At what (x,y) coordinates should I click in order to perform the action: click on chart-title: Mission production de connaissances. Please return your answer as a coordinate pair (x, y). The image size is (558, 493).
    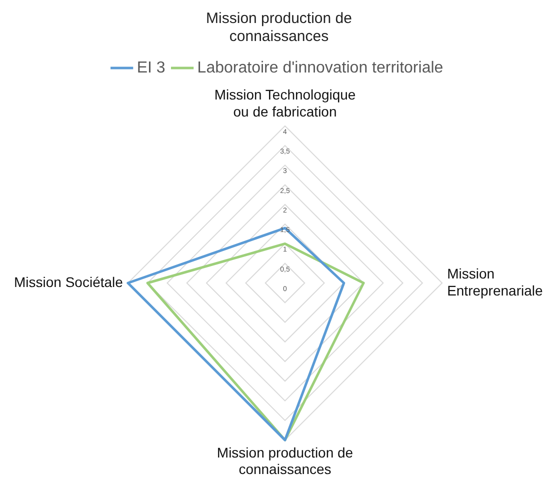
    Looking at the image, I should click on (279, 28).